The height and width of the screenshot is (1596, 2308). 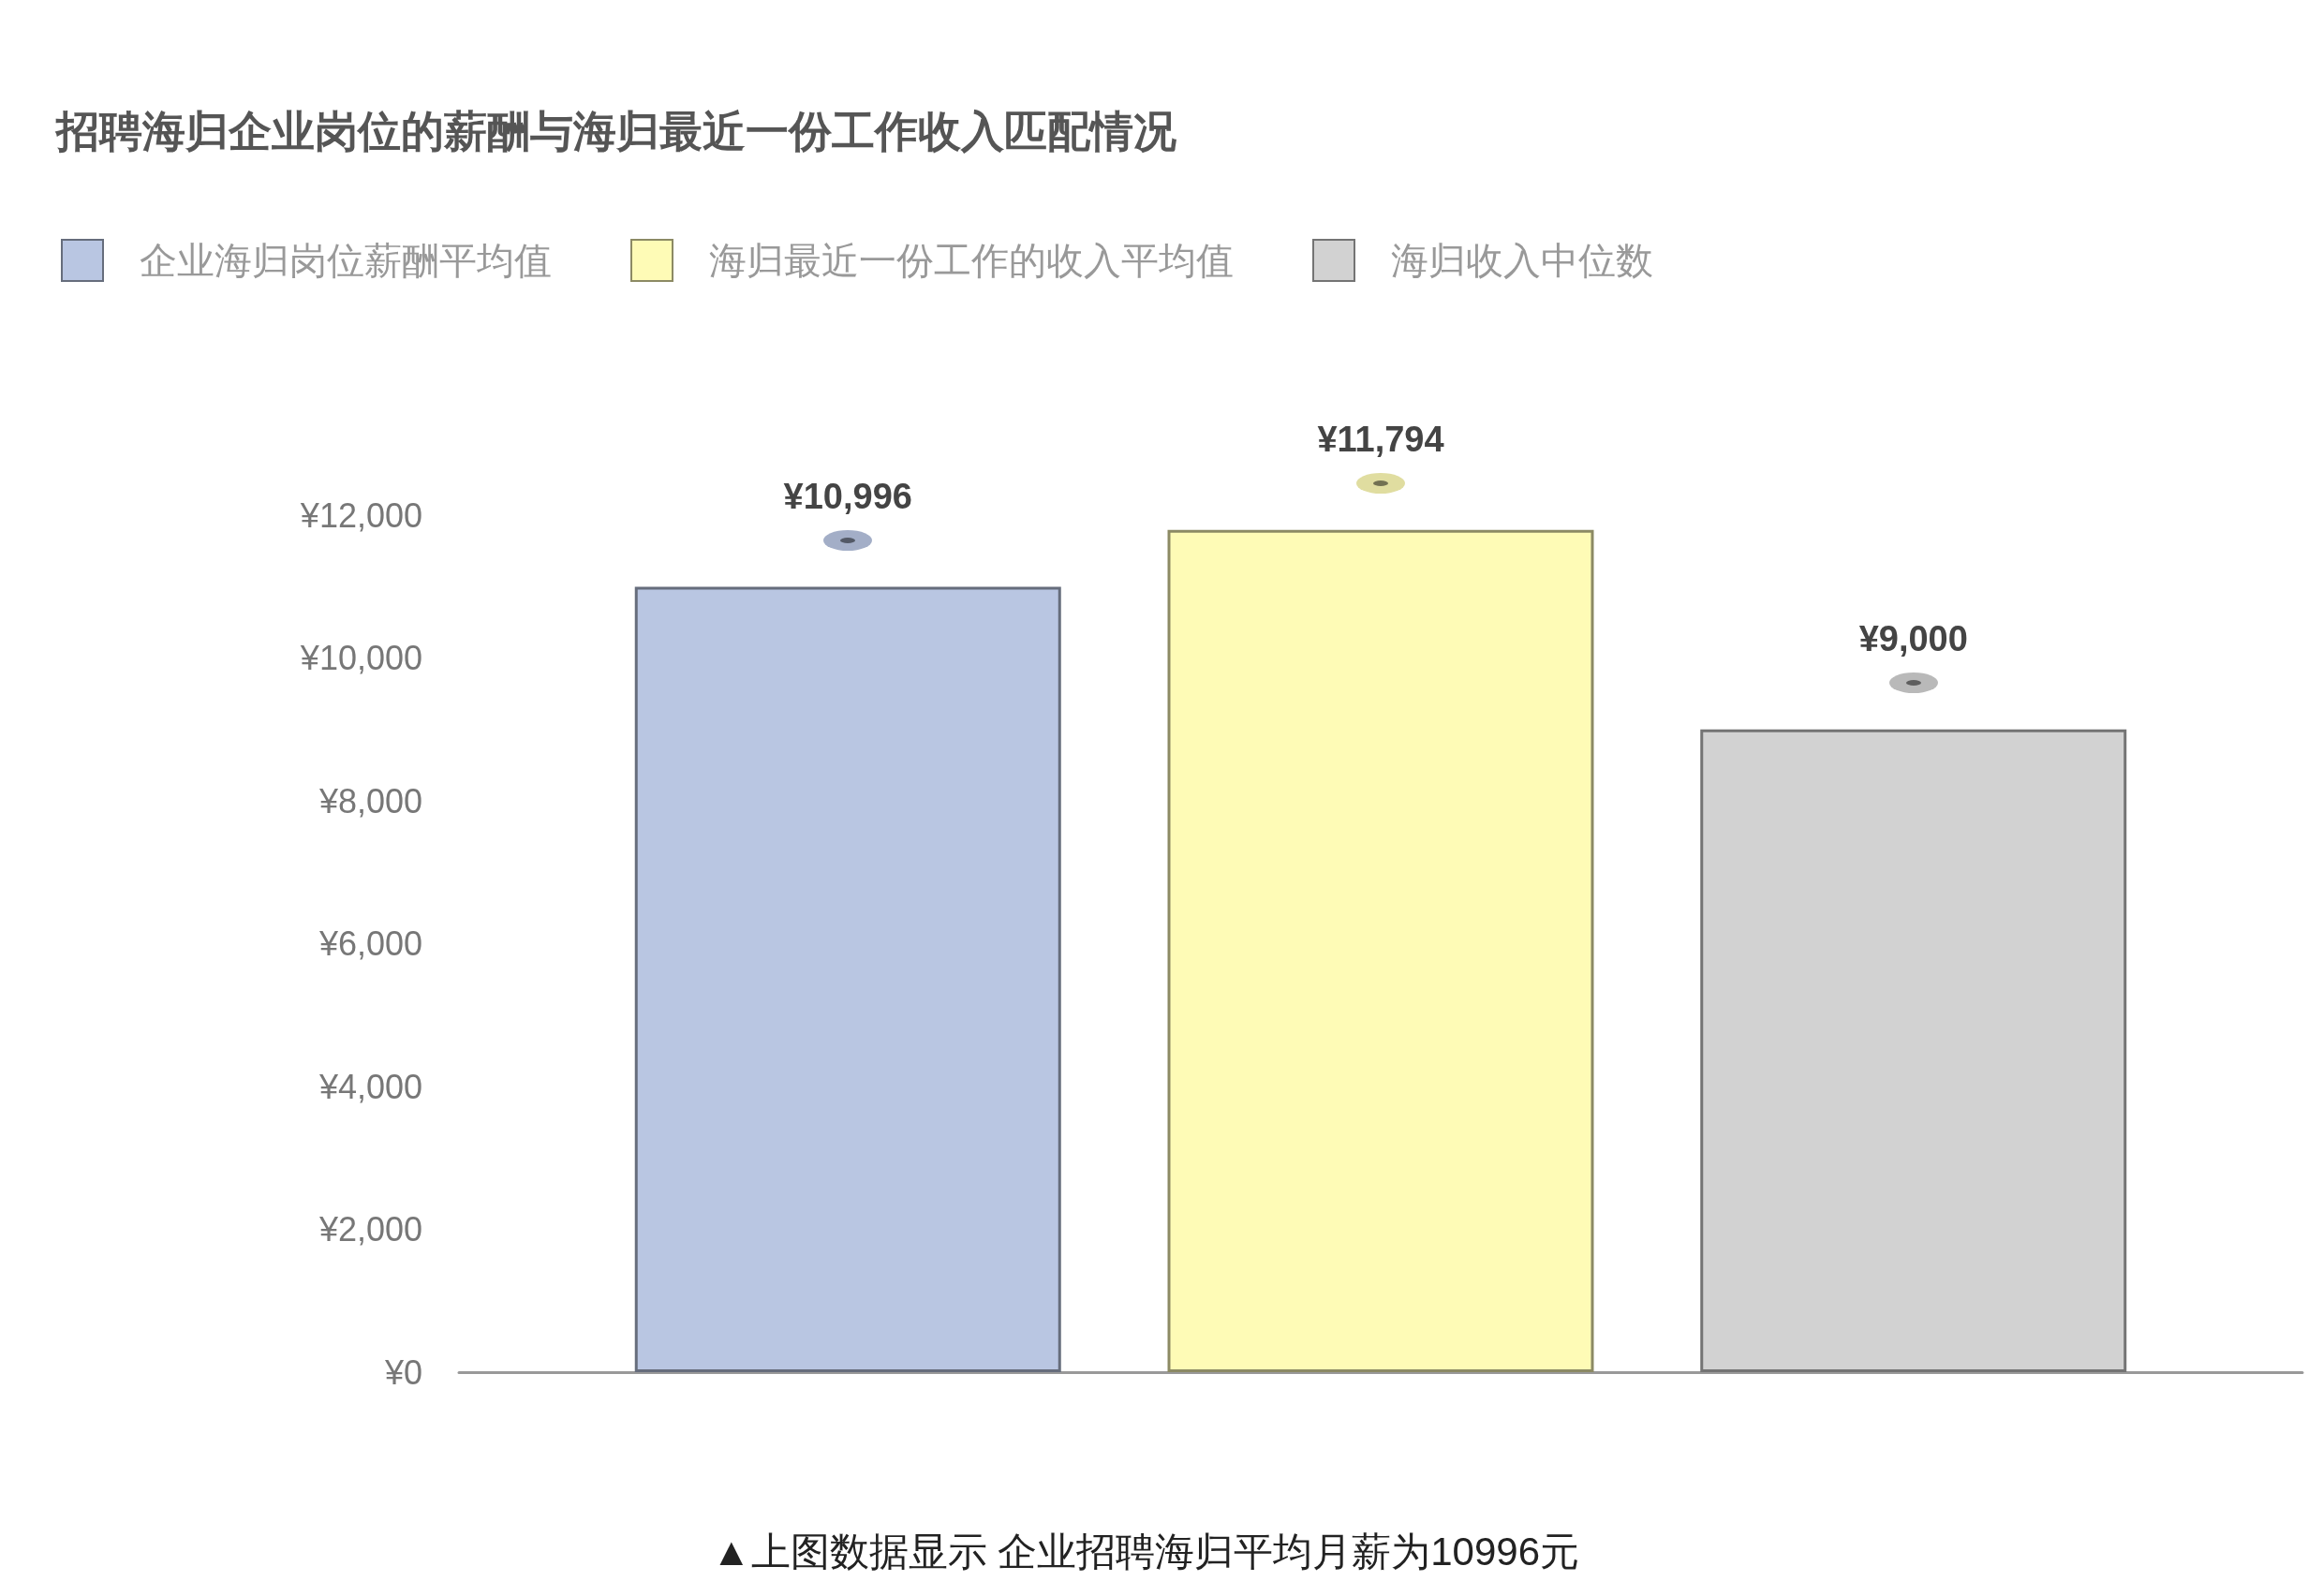 I want to click on data-label: ¥9,000, so click(x=1913, y=638).